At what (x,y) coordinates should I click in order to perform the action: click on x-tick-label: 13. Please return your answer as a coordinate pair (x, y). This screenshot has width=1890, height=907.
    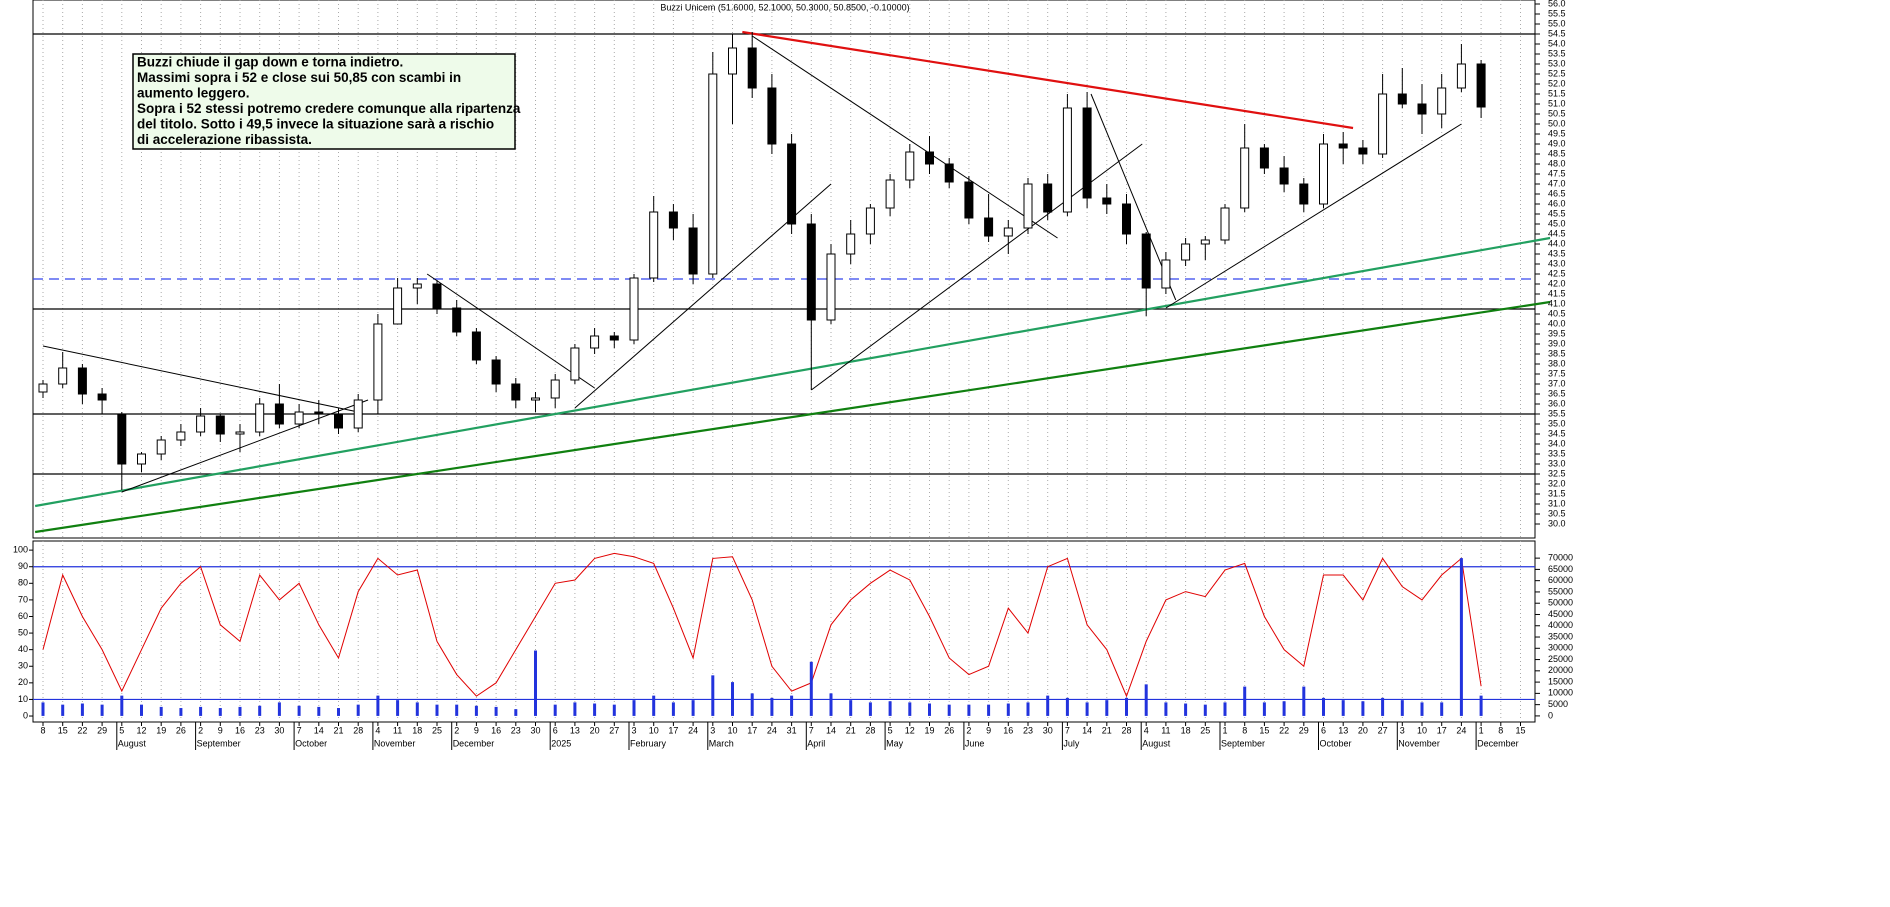
    Looking at the image, I should click on (575, 730).